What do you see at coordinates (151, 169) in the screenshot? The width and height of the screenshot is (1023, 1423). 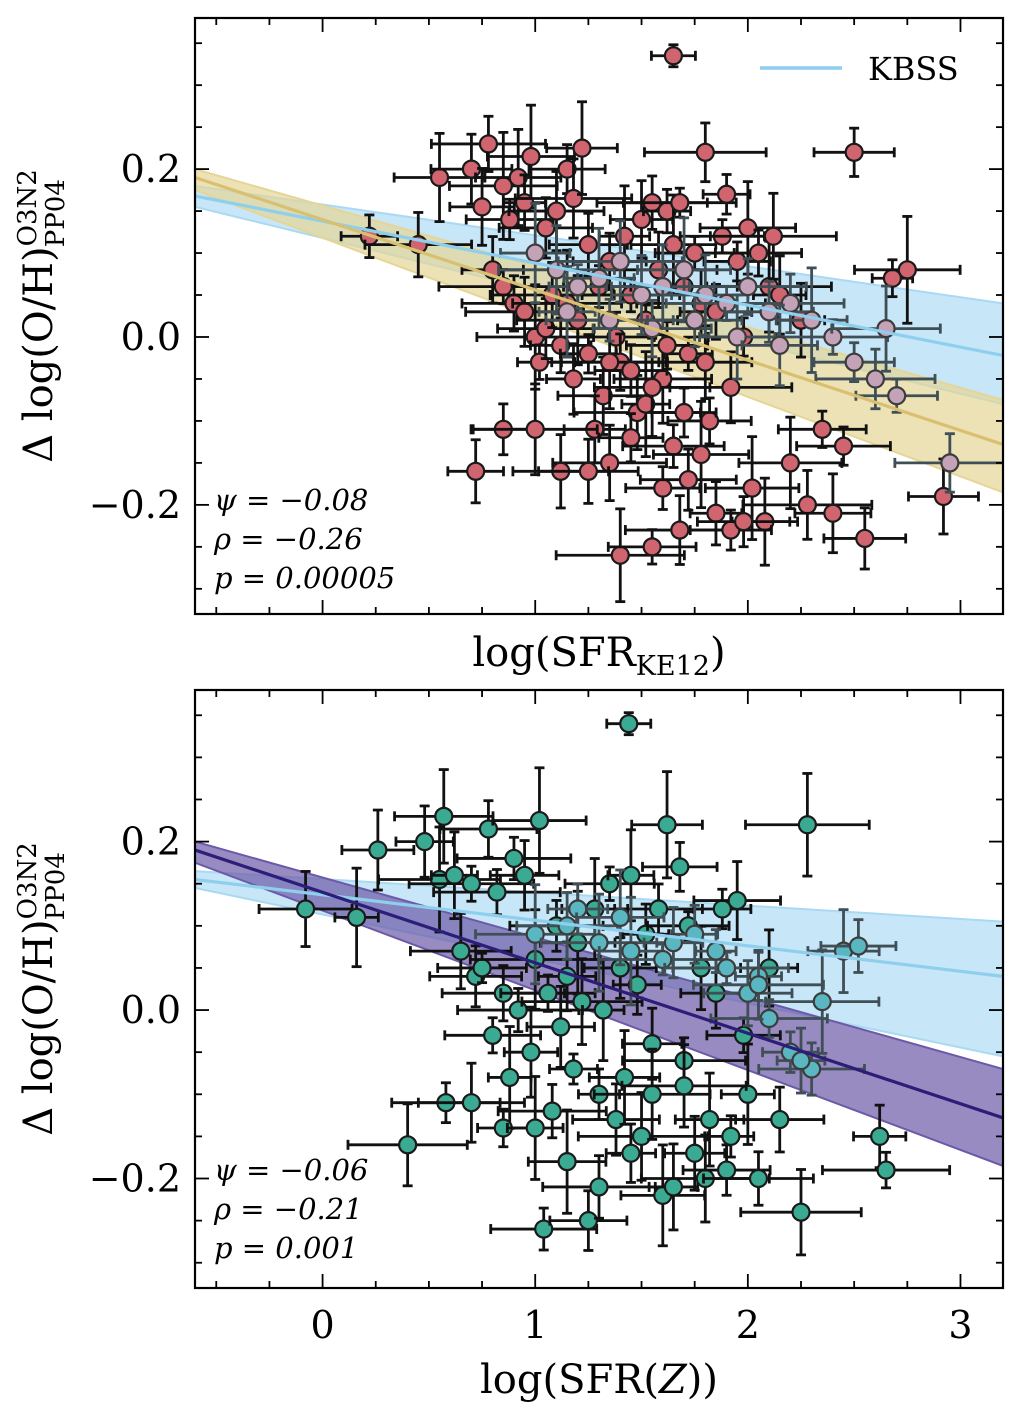 I see `y-tick-label: 0.2` at bounding box center [151, 169].